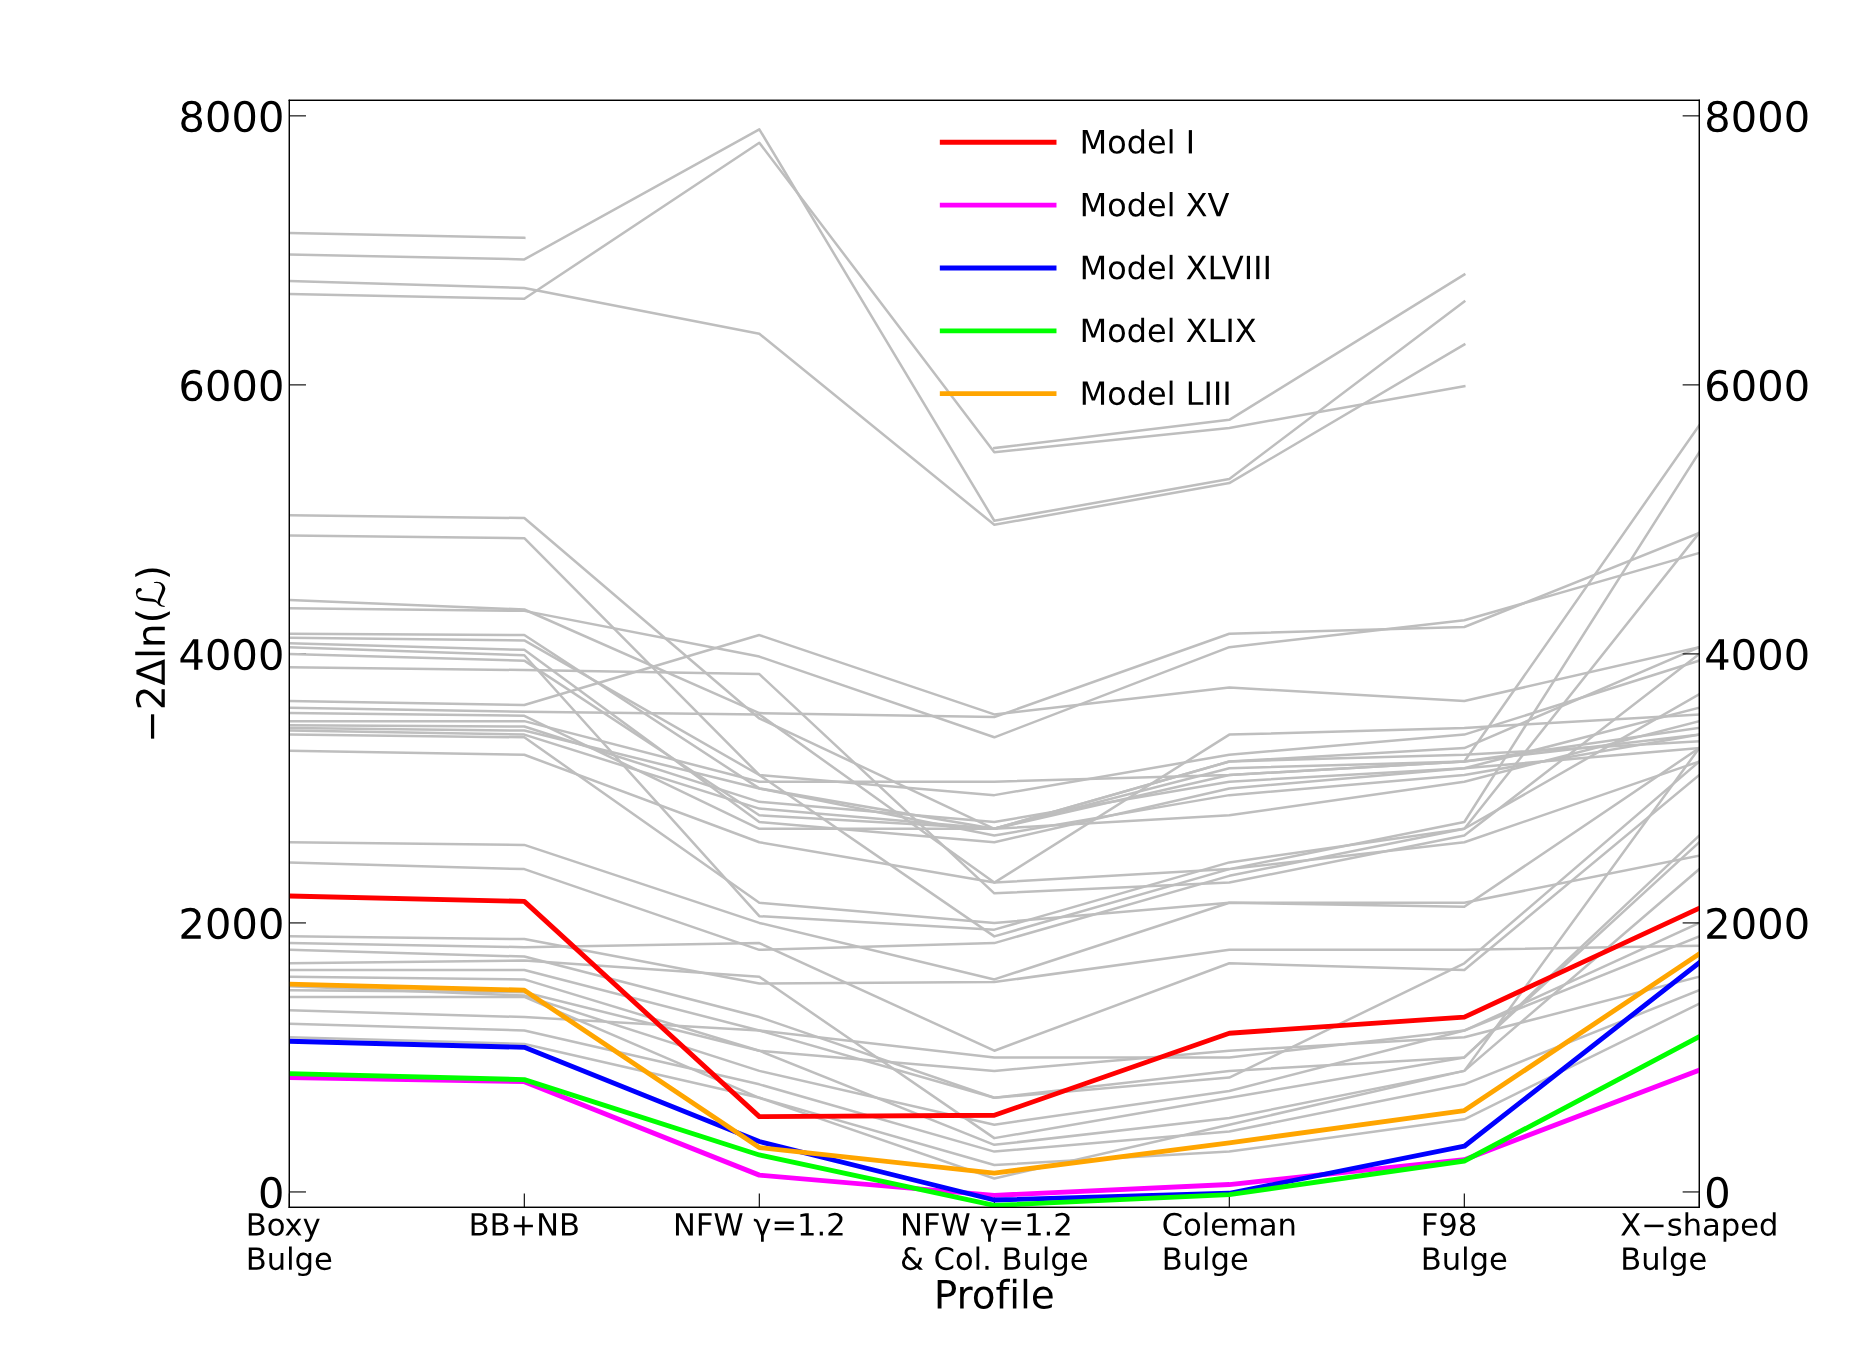 The height and width of the screenshot is (1364, 1875). What do you see at coordinates (1757, 654) in the screenshot?
I see `y2-tick-label: 4000` at bounding box center [1757, 654].